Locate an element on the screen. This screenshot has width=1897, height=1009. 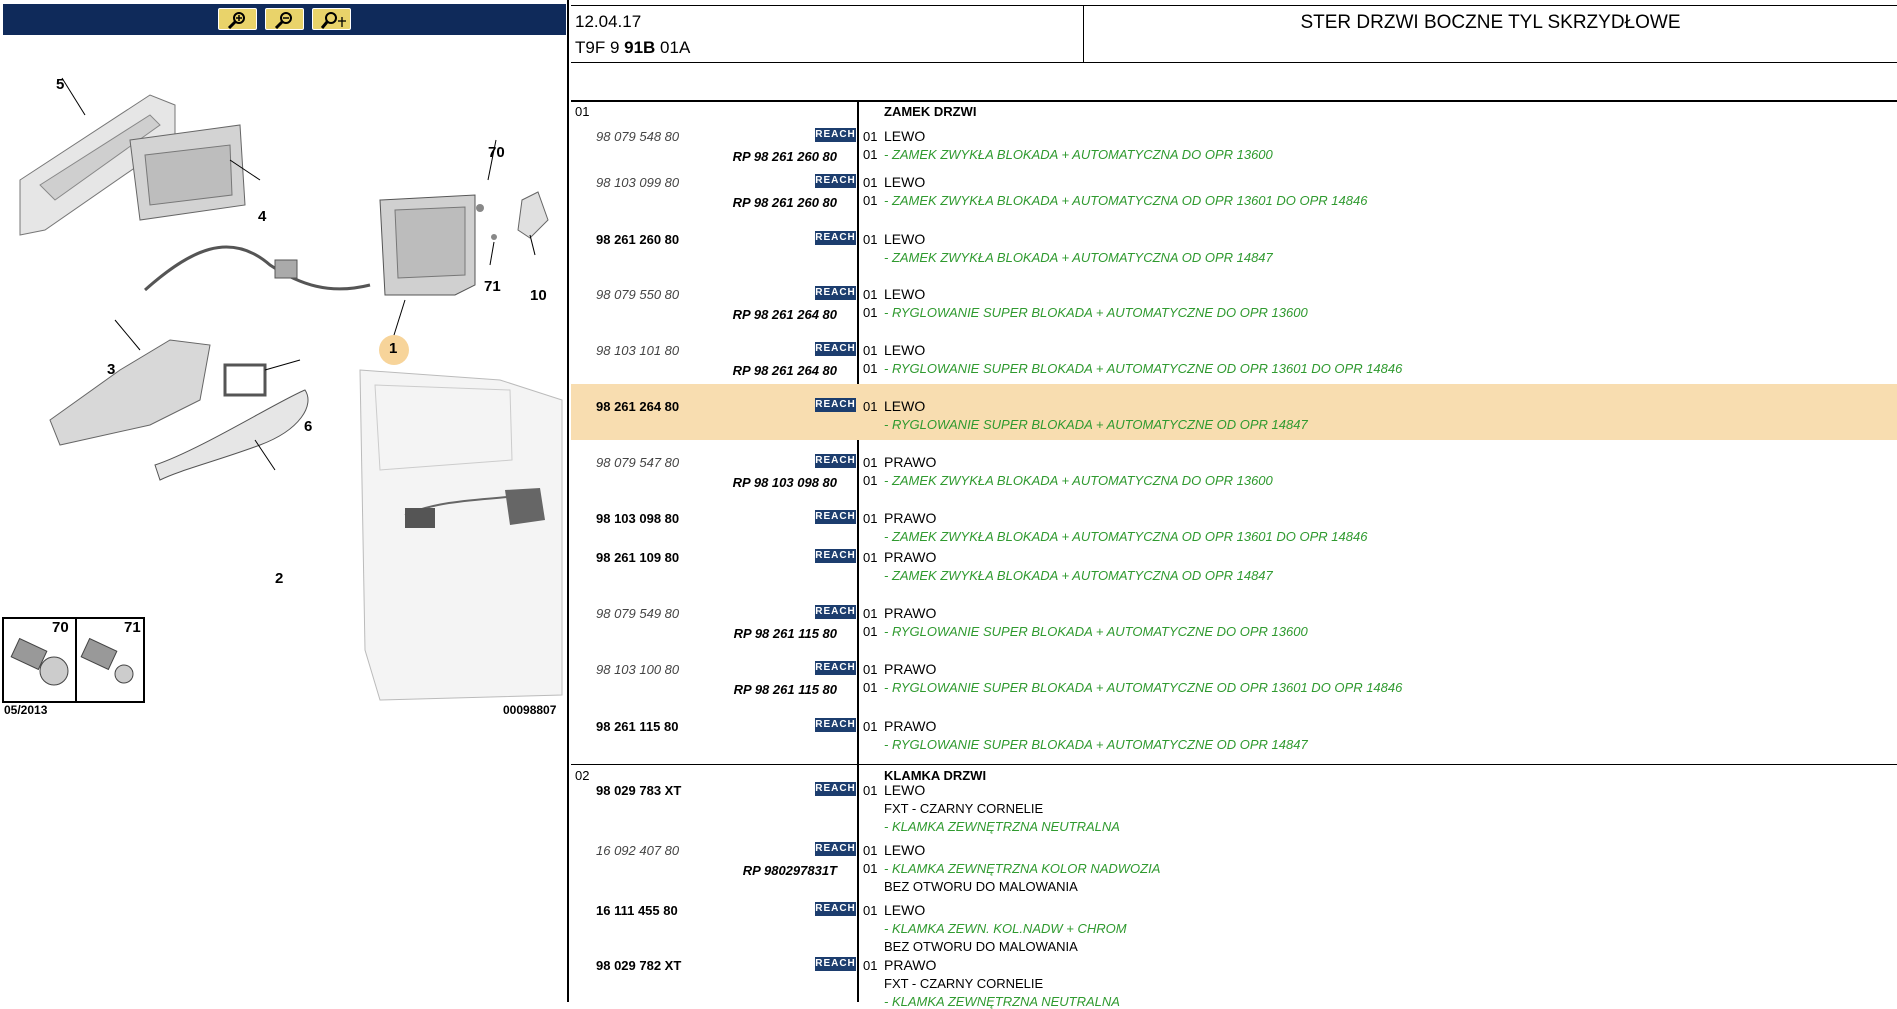
callout-6-leader is located at coordinates (282, 365).